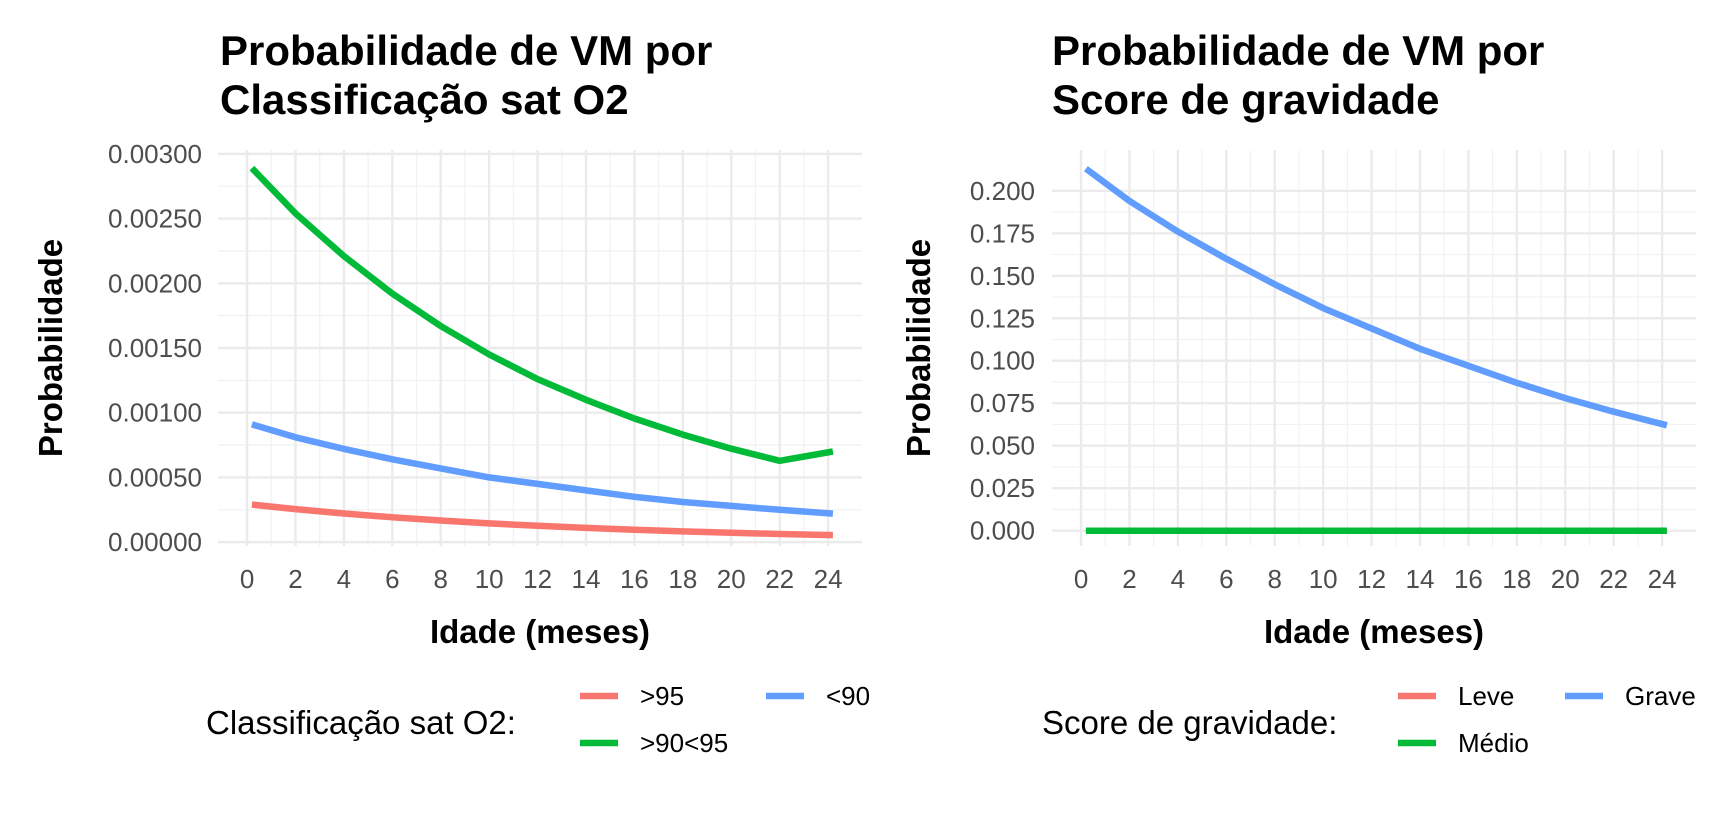 The image size is (1728, 816). I want to click on y-tick-label: 0.150, so click(1002, 276).